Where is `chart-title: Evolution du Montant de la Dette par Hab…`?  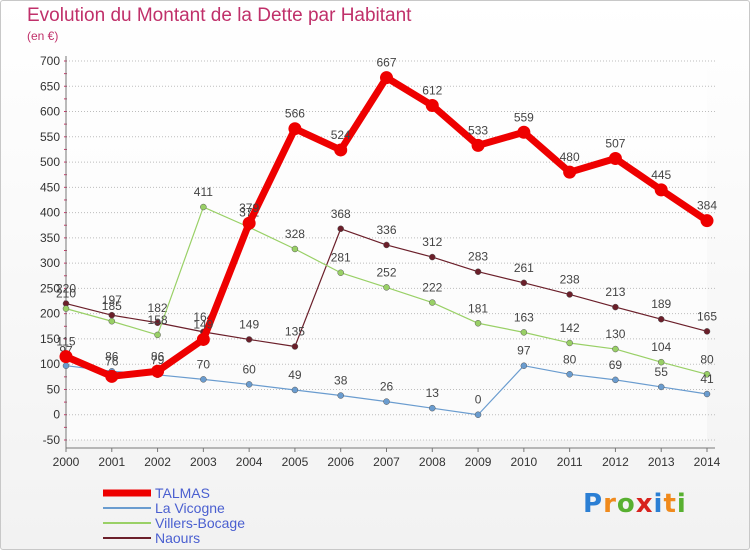
chart-title: Evolution du Montant de la Dette par Hab… is located at coordinates (219, 15).